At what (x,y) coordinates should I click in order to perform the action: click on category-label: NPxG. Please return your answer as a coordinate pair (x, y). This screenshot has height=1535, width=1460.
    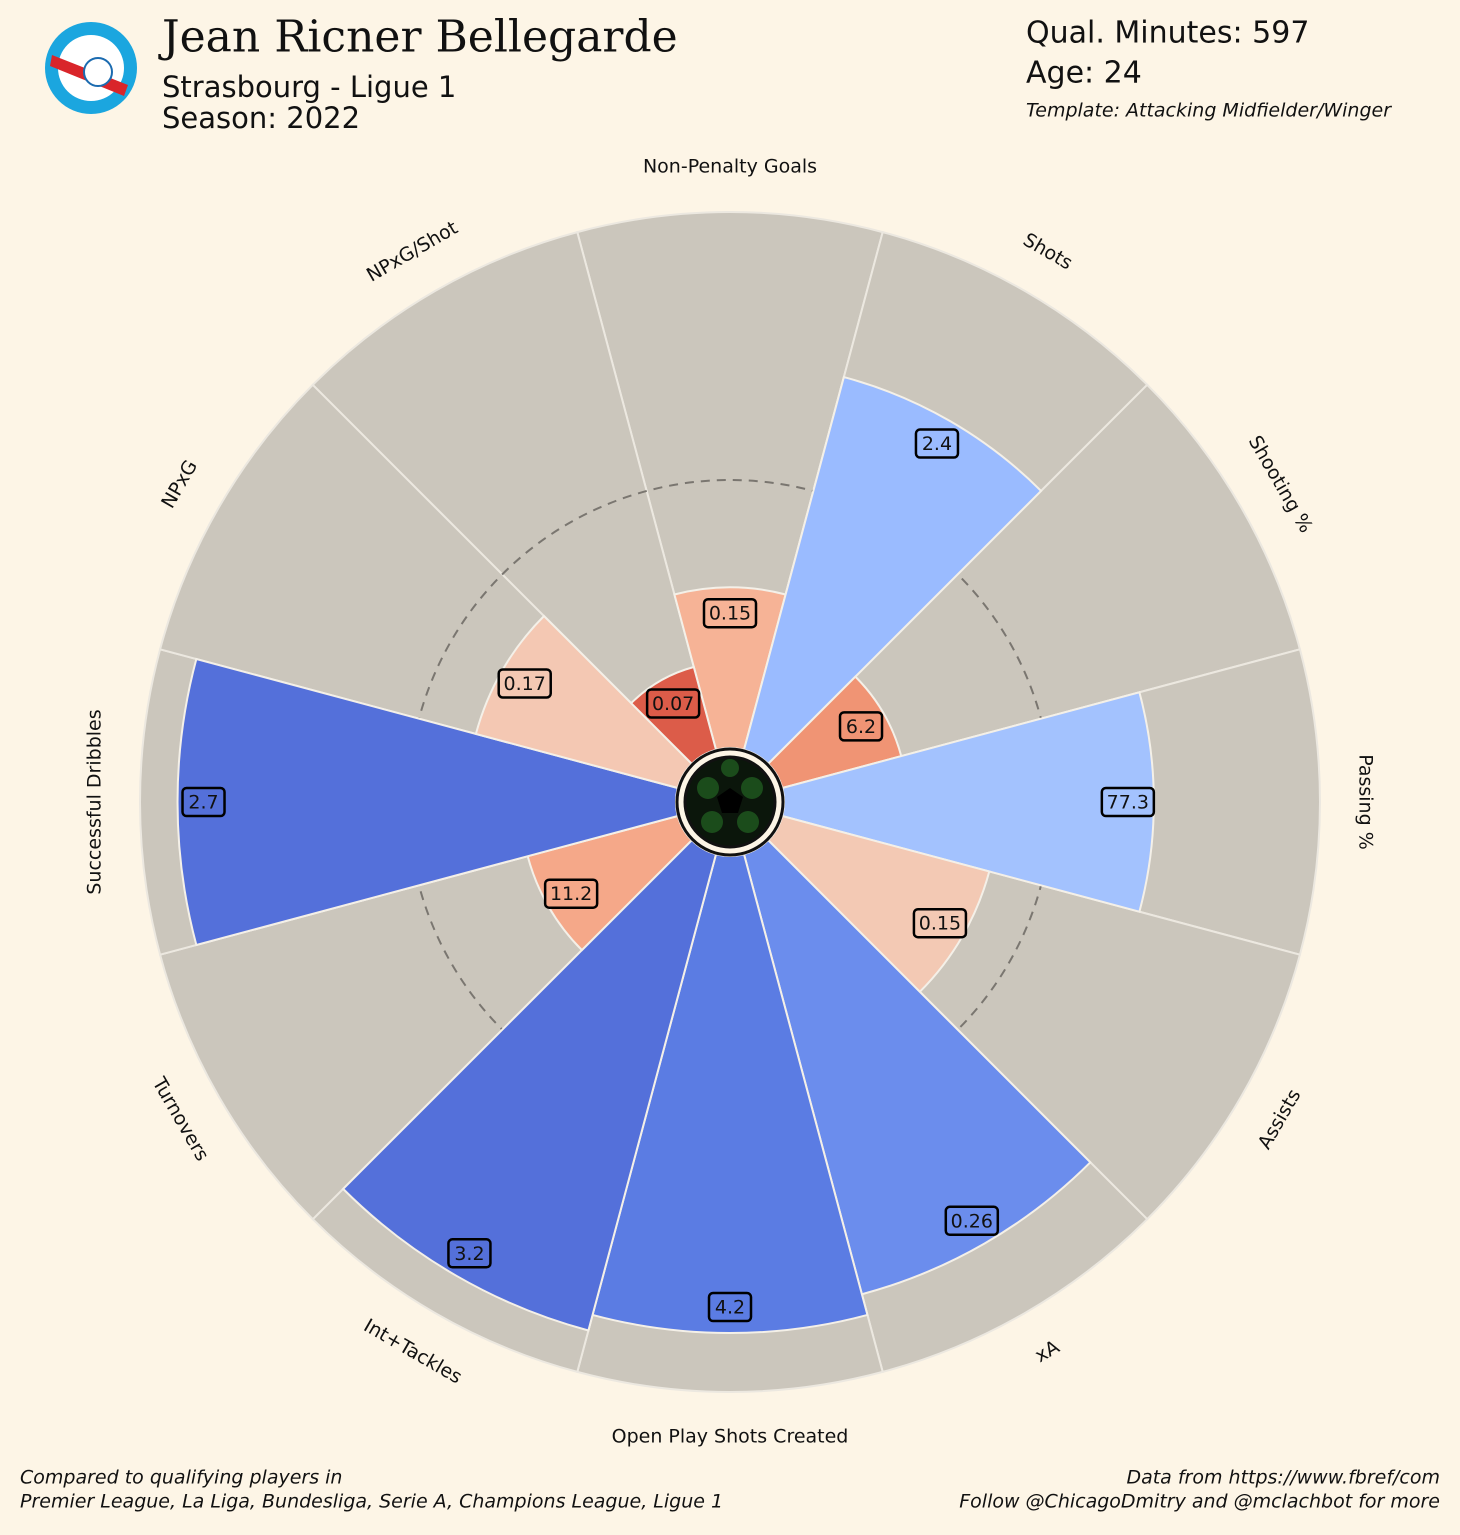
    Looking at the image, I should click on (179, 484).